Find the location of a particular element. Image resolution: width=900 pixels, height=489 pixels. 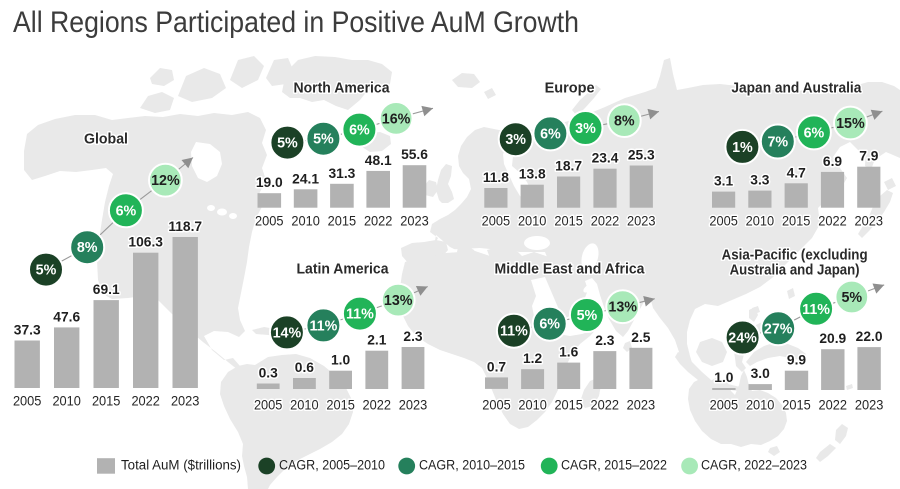

svg-text: 47.6 is located at coordinates (66, 316).